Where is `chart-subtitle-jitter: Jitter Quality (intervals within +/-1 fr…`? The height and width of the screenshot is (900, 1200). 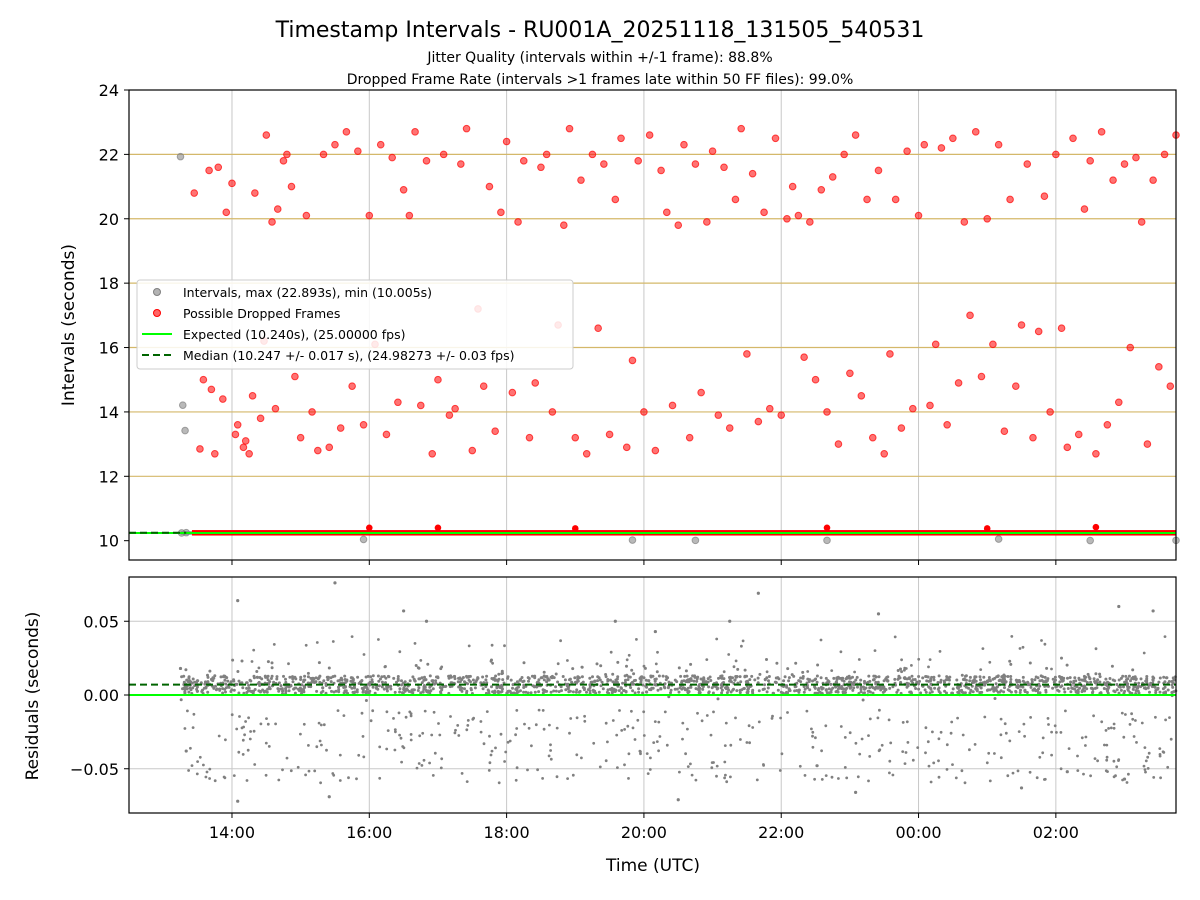
chart-subtitle-jitter: Jitter Quality (intervals within +/-1 fr… is located at coordinates (599, 58).